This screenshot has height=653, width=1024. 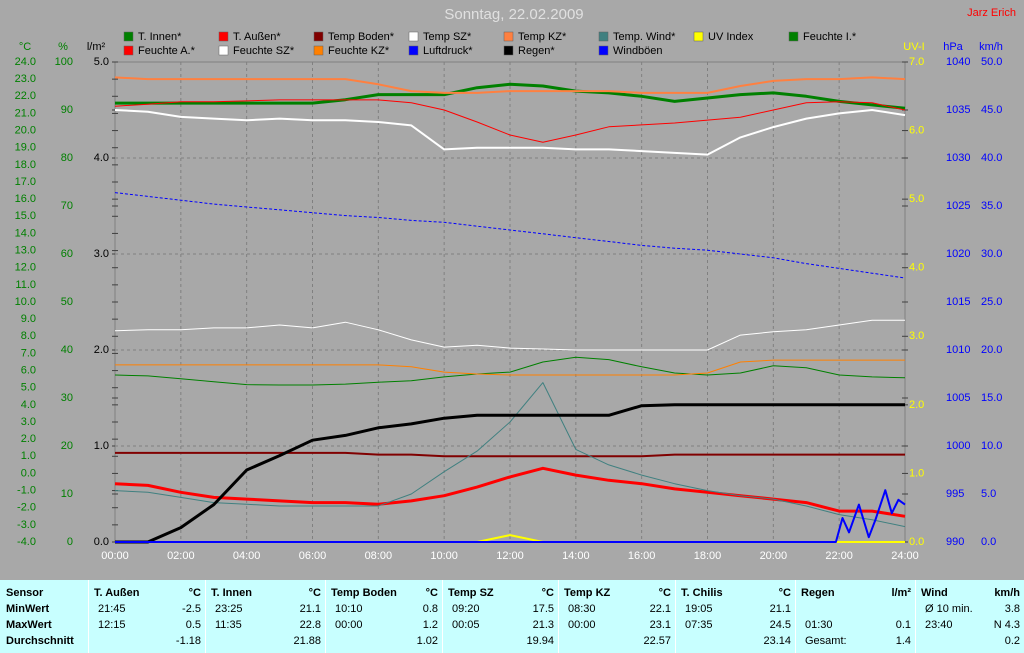 What do you see at coordinates (839, 556) in the screenshot?
I see `x-tick-label: 22:00` at bounding box center [839, 556].